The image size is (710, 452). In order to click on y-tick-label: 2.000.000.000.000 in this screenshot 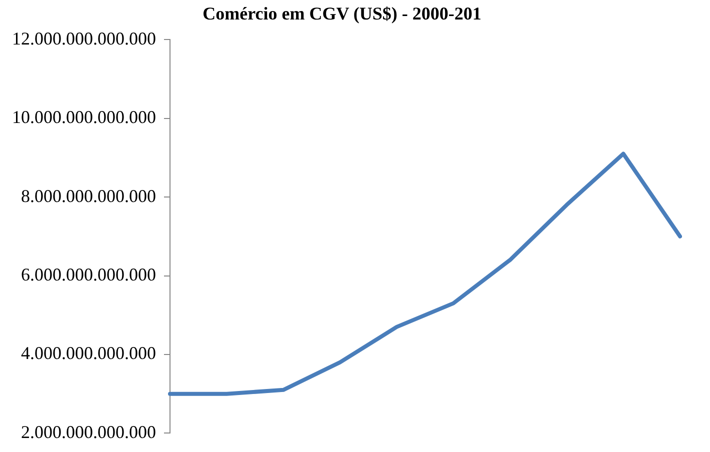, I will do `click(88, 432)`.